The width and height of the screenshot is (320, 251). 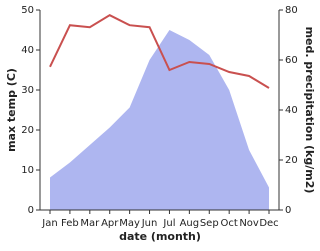 What do you see at coordinates (309, 110) in the screenshot?
I see `y2-axis-label: med. precipitation (kg/m2)` at bounding box center [309, 110].